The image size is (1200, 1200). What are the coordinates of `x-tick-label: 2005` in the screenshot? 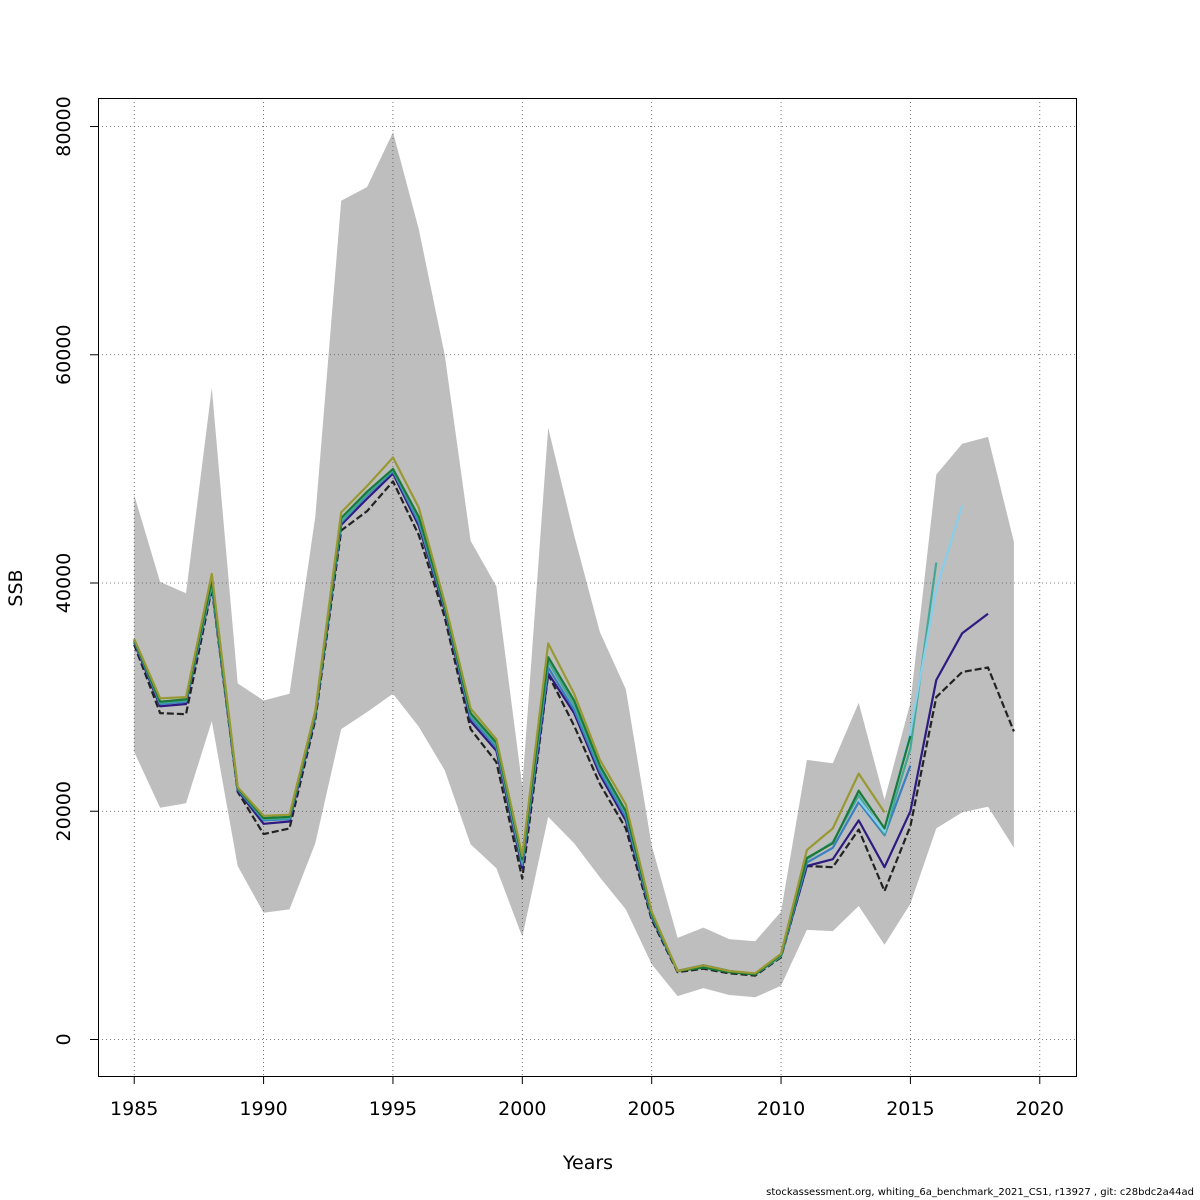 It's located at (652, 1109).